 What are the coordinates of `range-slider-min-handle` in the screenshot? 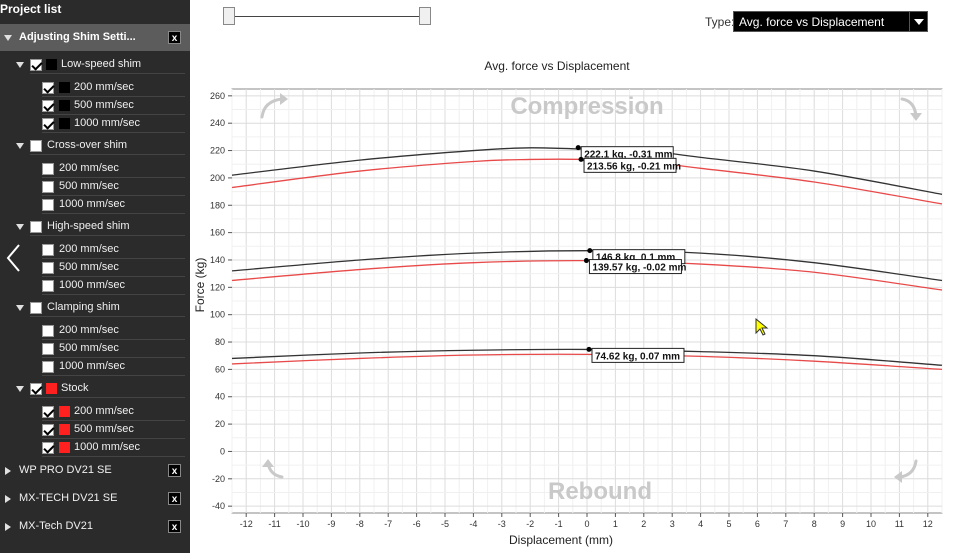 It's located at (229, 16).